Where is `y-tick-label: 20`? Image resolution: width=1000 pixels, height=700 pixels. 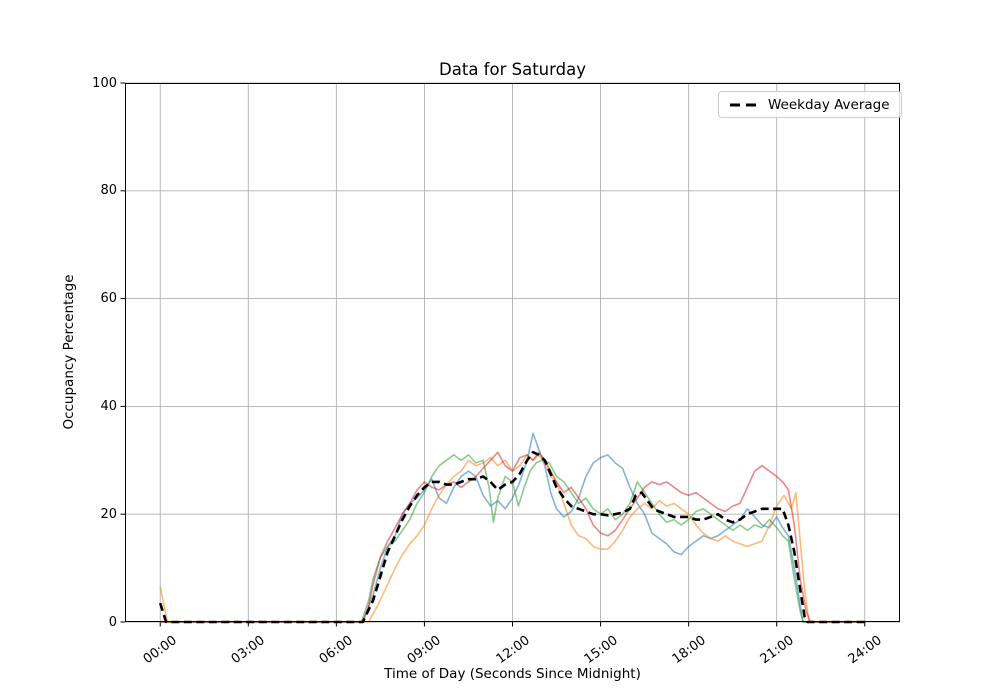 y-tick-label: 20 is located at coordinates (108, 514).